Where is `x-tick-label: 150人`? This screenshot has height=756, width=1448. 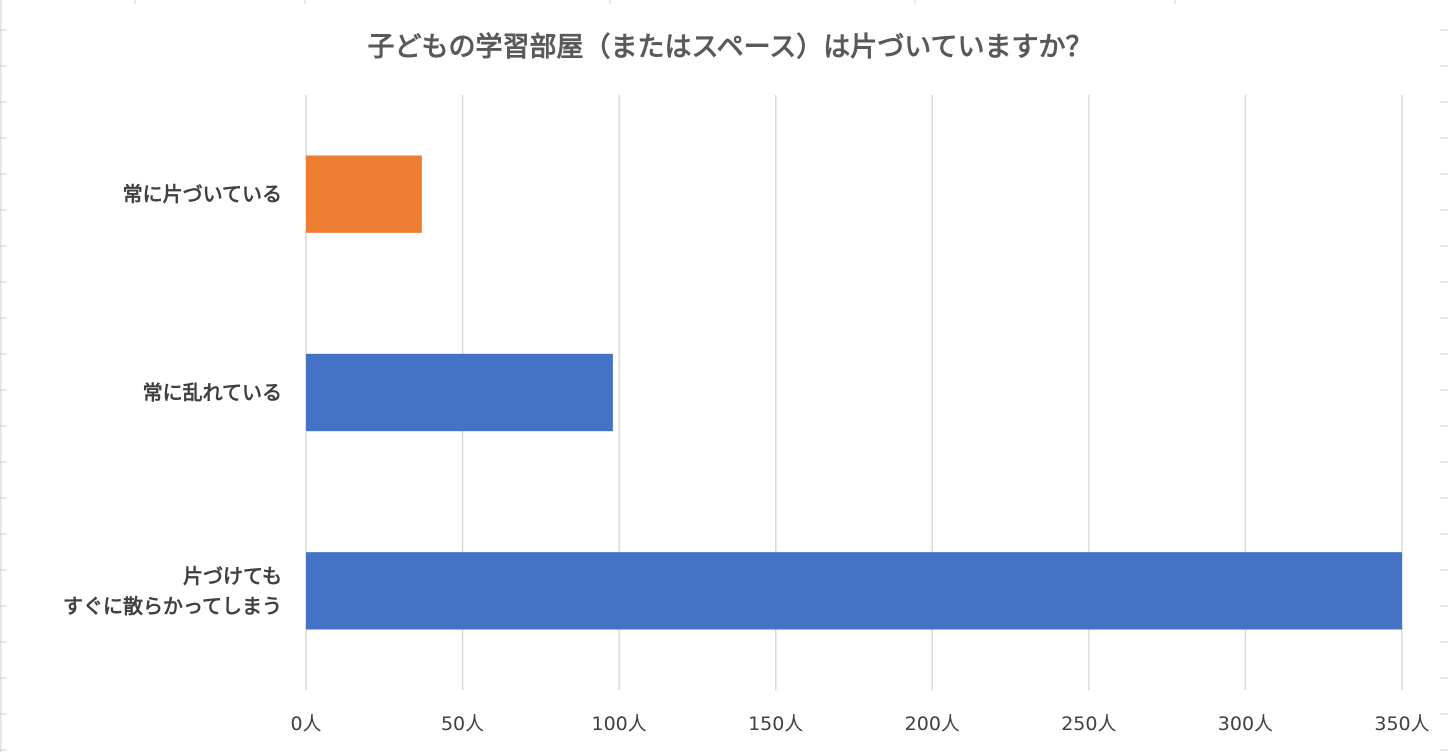 x-tick-label: 150人 is located at coordinates (775, 724).